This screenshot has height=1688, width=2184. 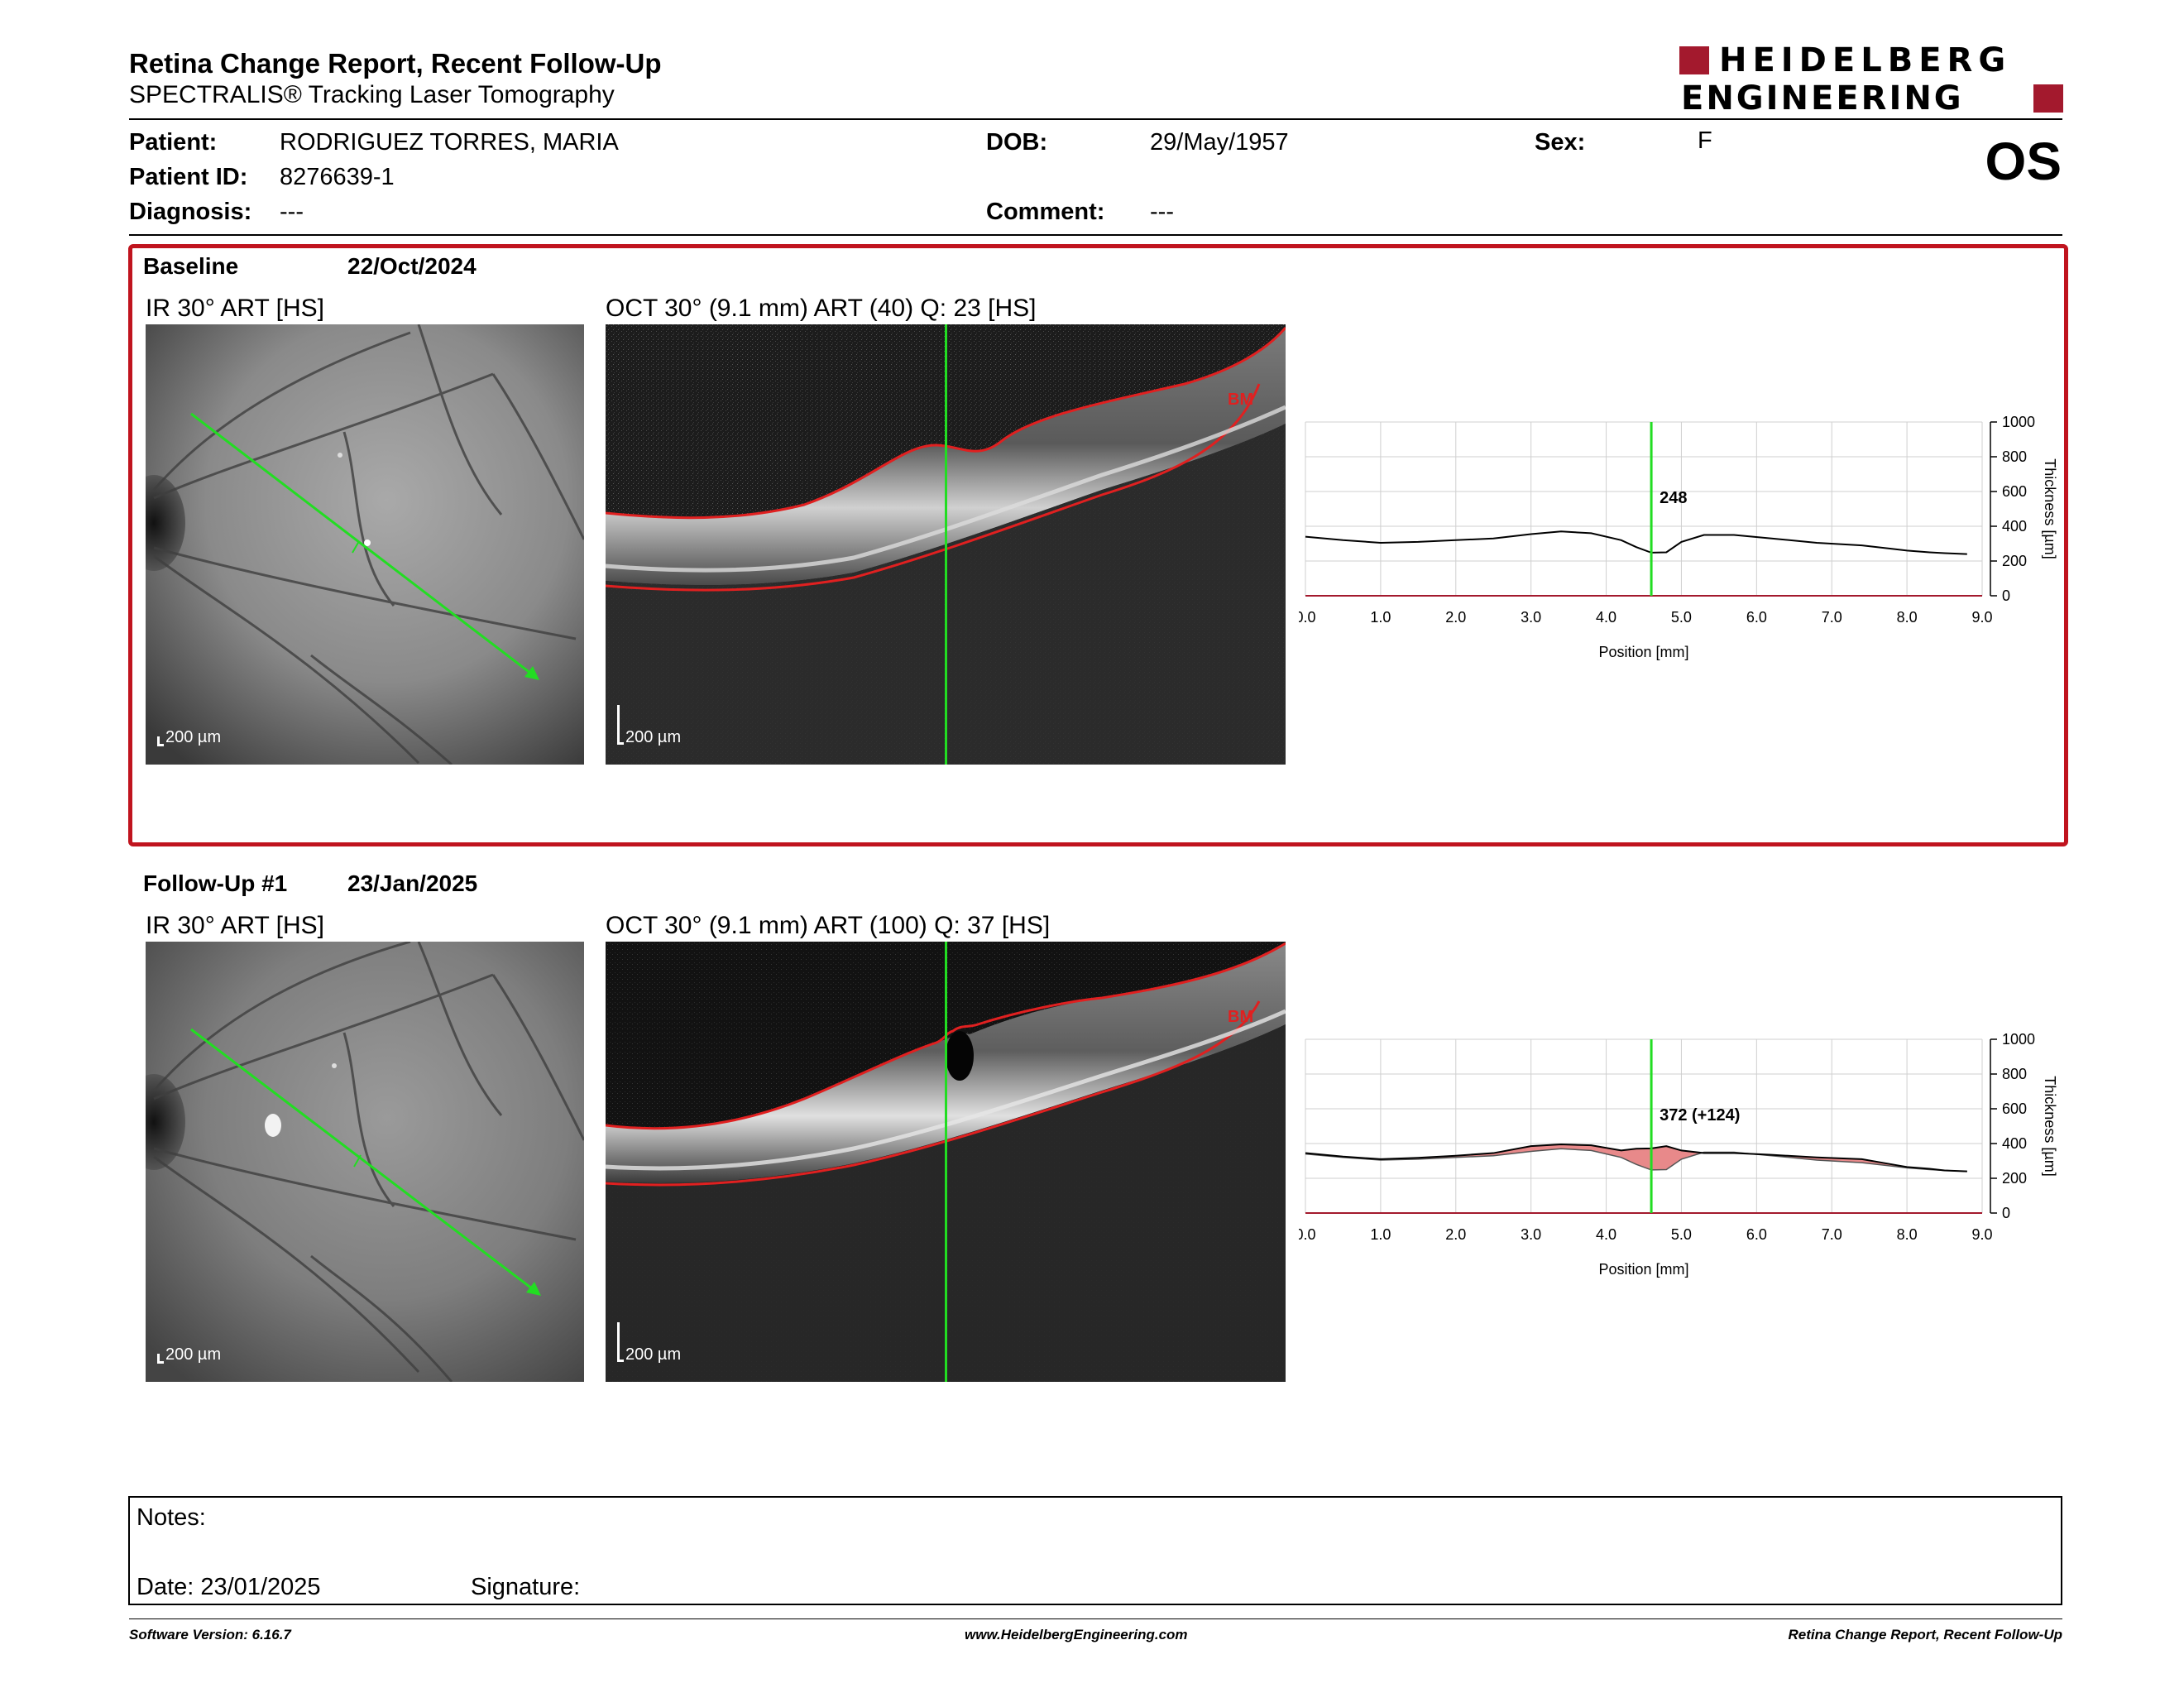 What do you see at coordinates (1925, 1634) in the screenshot?
I see `footer-report-name: Retina Change Report, Recent Follow-Up` at bounding box center [1925, 1634].